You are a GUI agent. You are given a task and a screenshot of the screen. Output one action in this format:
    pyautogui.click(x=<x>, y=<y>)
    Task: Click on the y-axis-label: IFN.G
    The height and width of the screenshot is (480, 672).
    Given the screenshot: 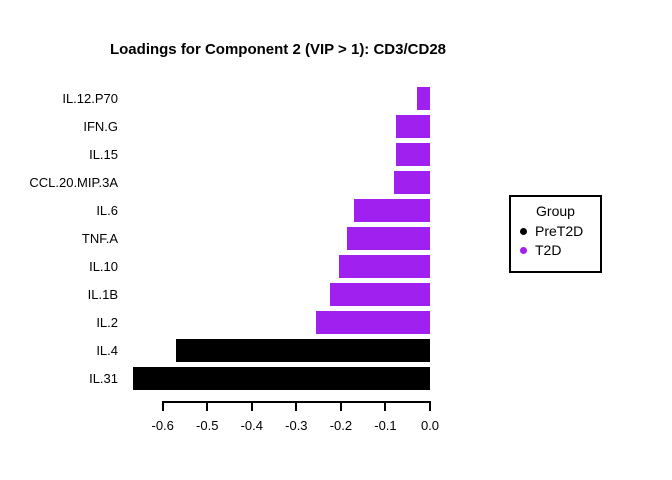 What is the action you would take?
    pyautogui.click(x=100, y=126)
    